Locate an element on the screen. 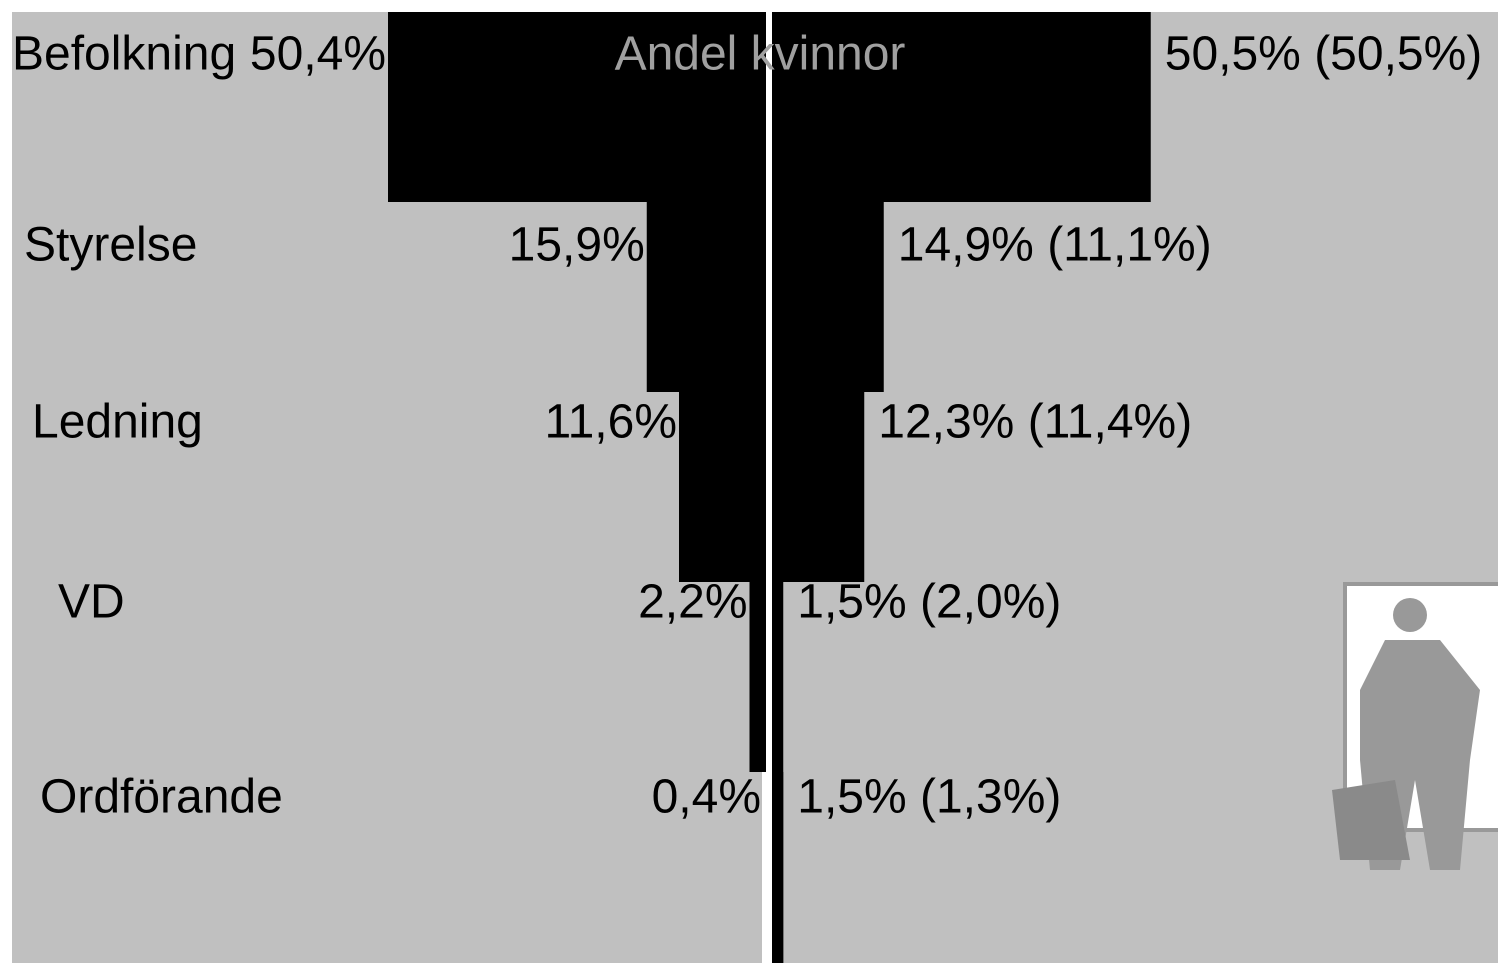 The height and width of the screenshot is (968, 1498). category-label: Ordförande is located at coordinates (161, 797).